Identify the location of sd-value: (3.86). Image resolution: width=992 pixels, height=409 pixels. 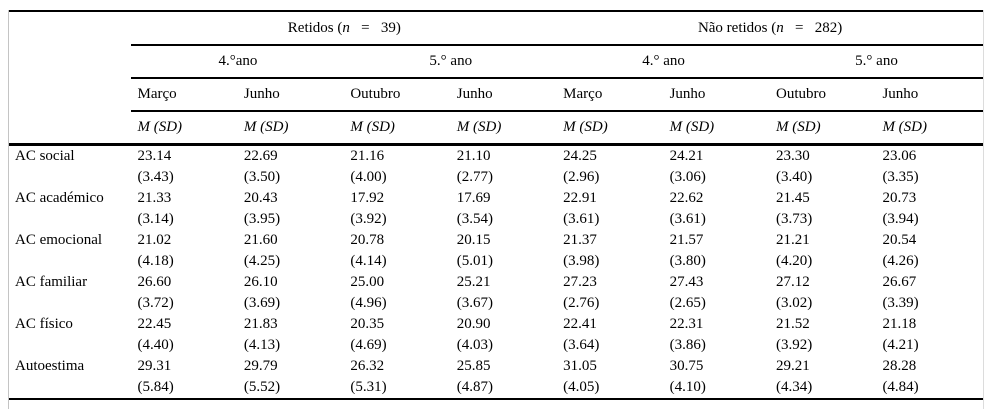
(687, 345).